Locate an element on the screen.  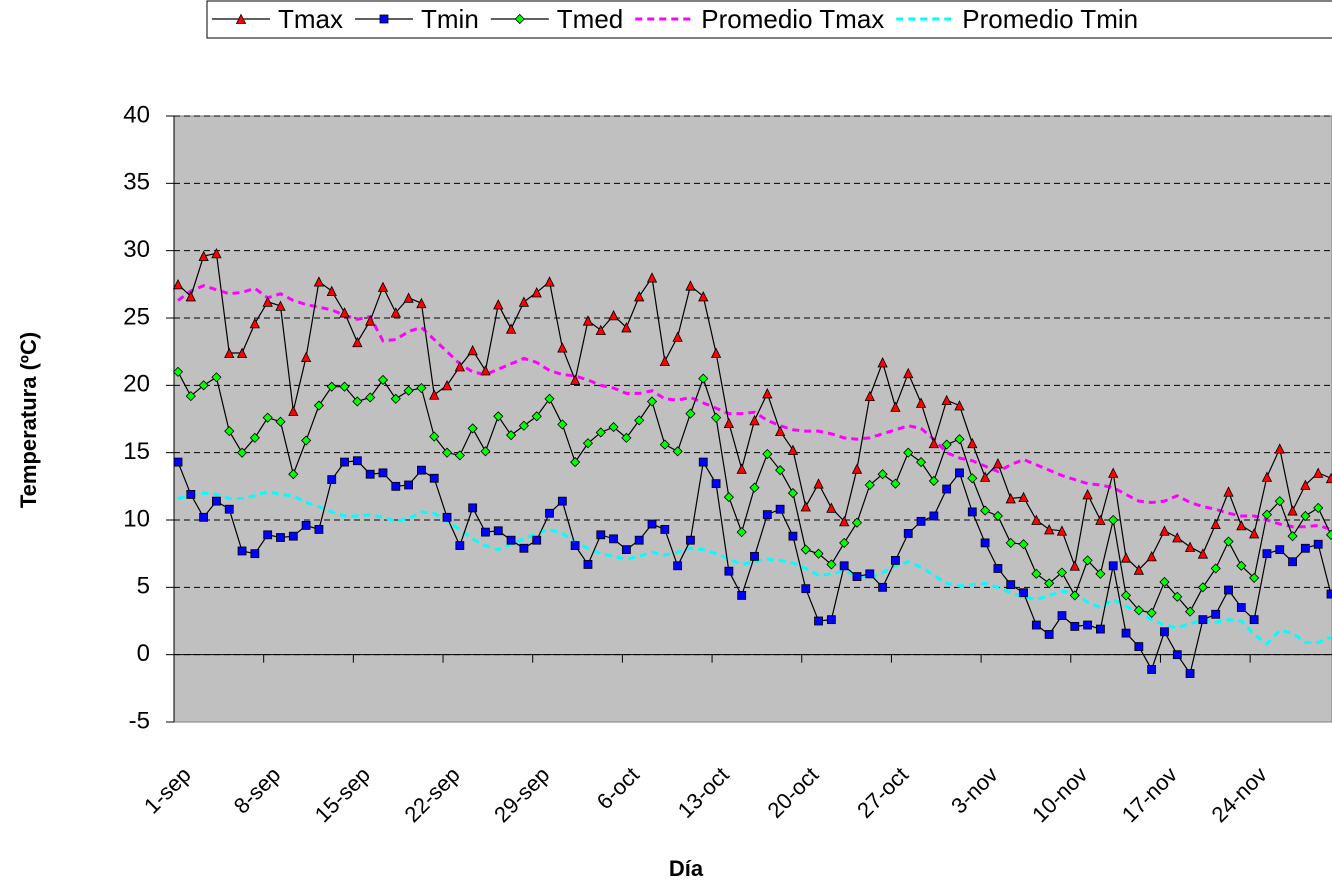
x-tick-label: 13-oct is located at coordinates (703, 792).